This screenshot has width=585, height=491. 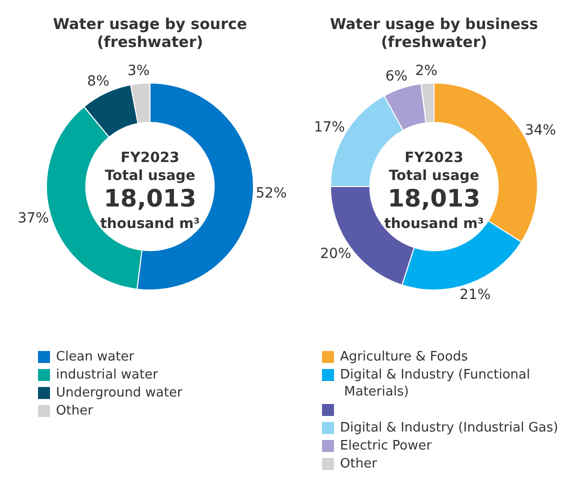 What do you see at coordinates (329, 127) in the screenshot?
I see `data-label: 17%` at bounding box center [329, 127].